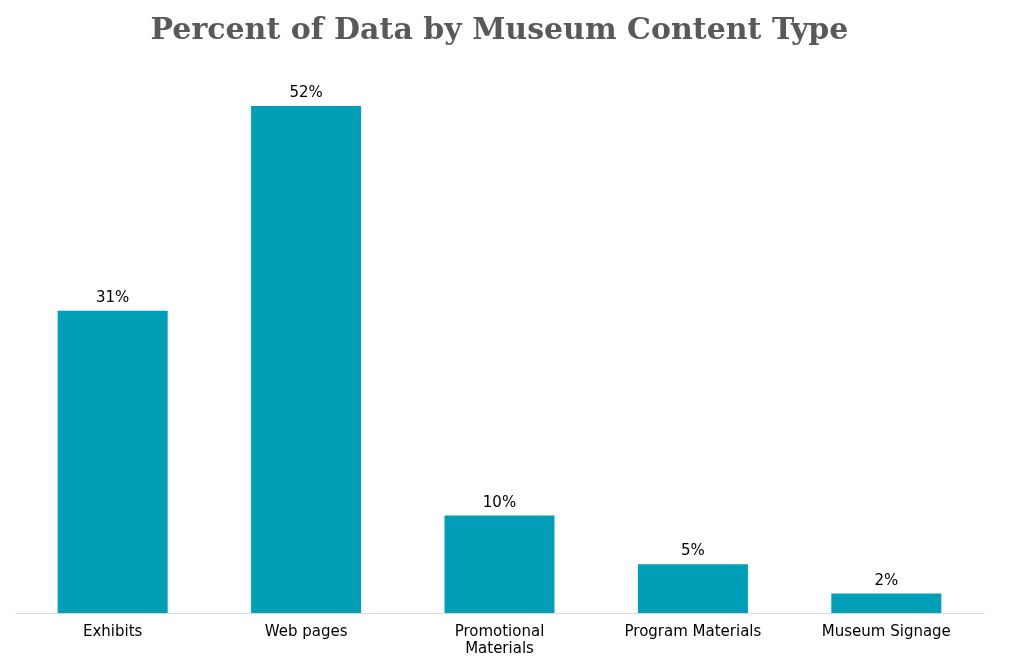 Image resolution: width=1024 pixels, height=665 pixels. What do you see at coordinates (499, 501) in the screenshot?
I see `data-label: 10%` at bounding box center [499, 501].